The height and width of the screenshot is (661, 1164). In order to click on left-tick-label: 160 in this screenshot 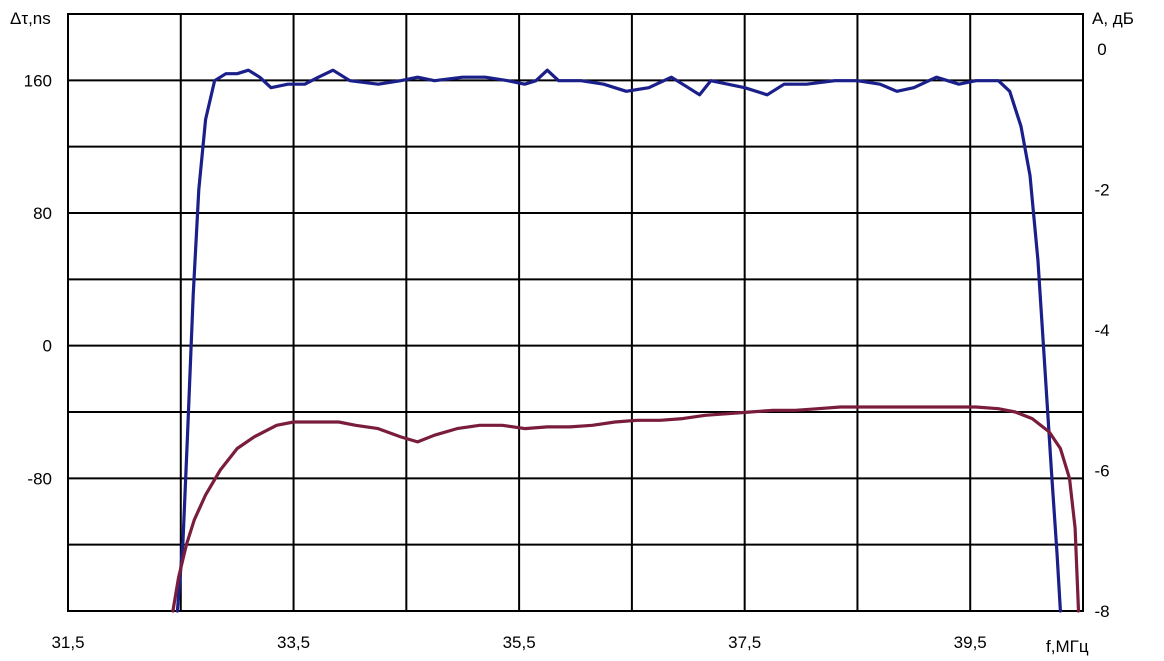, I will do `click(38, 80)`.